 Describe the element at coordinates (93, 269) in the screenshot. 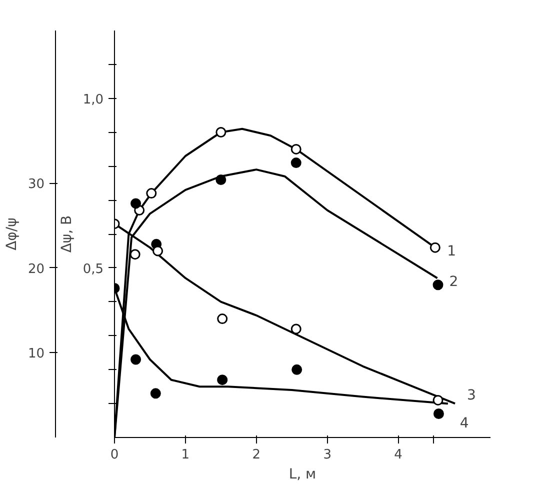

I see `y-tick-label: 0,5` at that location.